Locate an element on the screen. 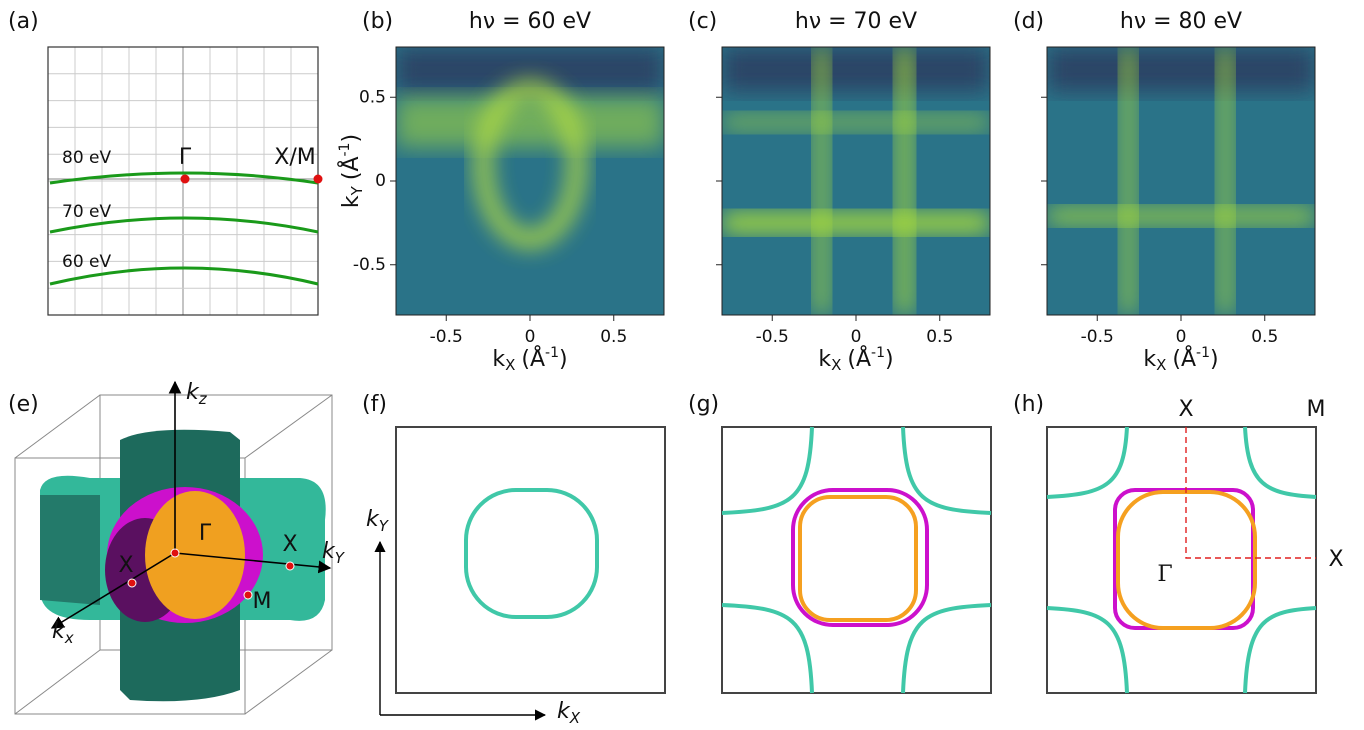  panel-label: (d) is located at coordinates (1028, 21).